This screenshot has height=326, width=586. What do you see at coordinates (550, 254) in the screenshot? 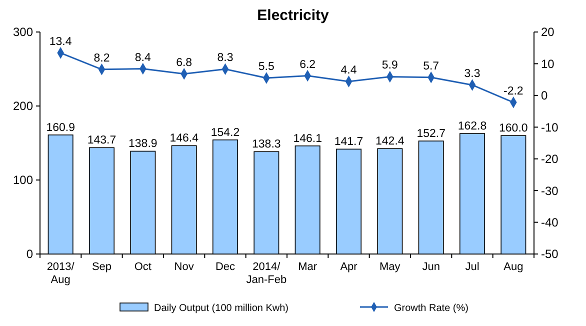
I see `y2-tick-label: -50` at bounding box center [550, 254].